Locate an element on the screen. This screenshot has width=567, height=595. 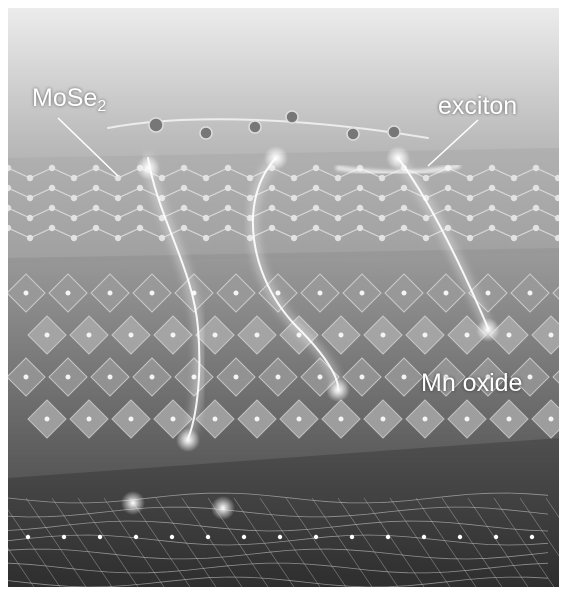
exciton-particles is located at coordinates (274, 125).